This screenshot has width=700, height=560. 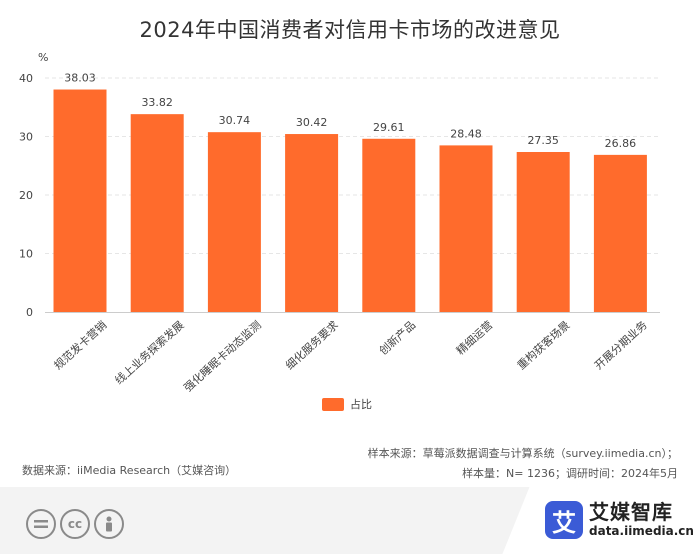 I want to click on y-tick-label: 20, so click(x=26, y=195).